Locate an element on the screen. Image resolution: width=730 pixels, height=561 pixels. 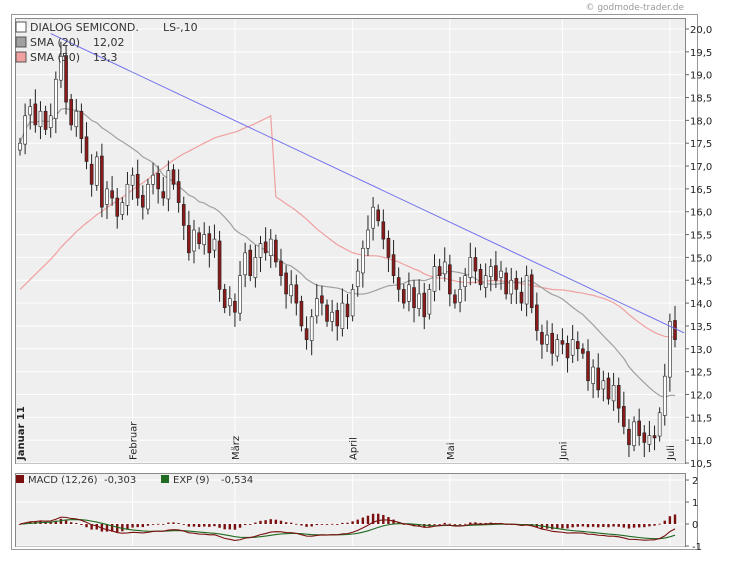
legend-title: DIALOG SEMICOND. is located at coordinates (84, 27).